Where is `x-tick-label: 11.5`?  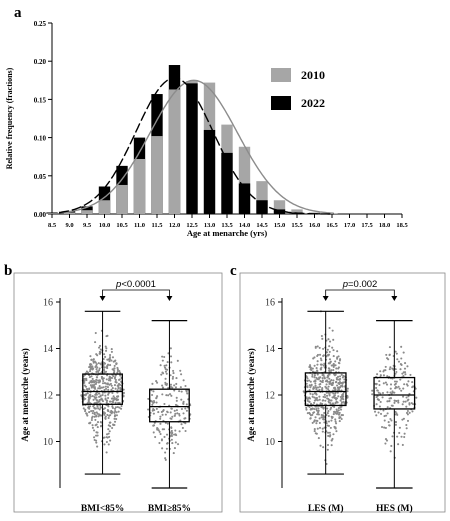 x-tick-label: 11.5 is located at coordinates (157, 225).